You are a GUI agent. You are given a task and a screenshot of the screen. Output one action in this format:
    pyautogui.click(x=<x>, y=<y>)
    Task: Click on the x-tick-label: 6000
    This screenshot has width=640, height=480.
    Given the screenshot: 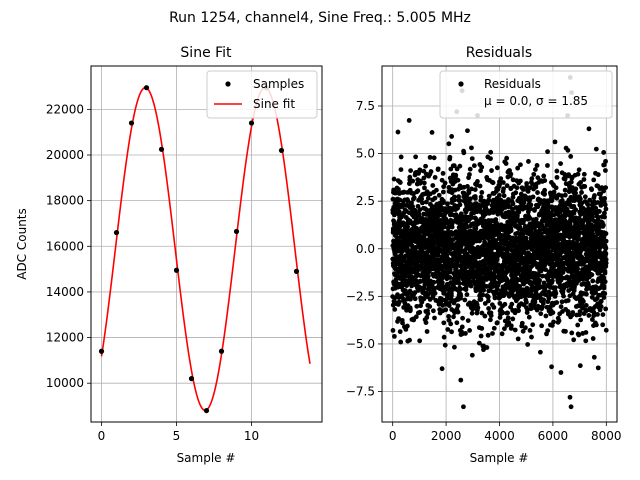 What is the action you would take?
    pyautogui.click(x=553, y=436)
    